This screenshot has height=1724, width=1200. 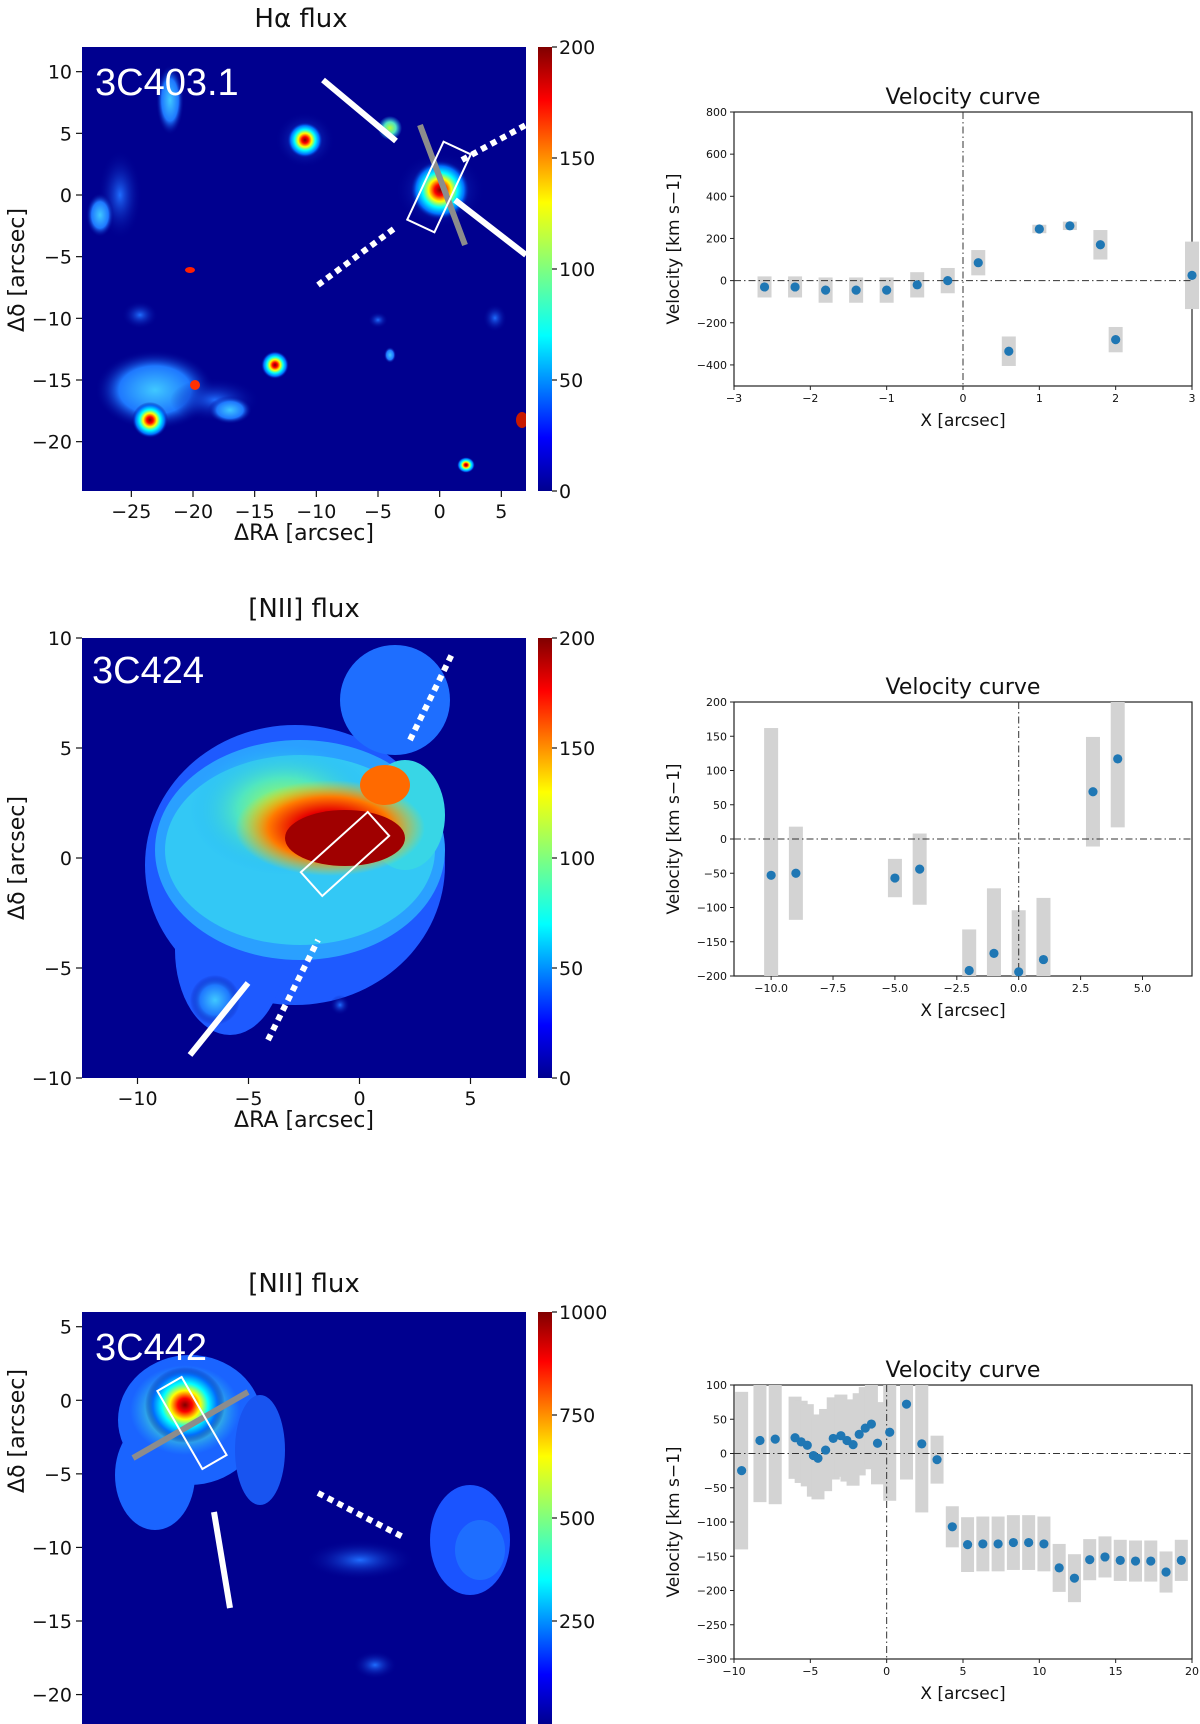 What do you see at coordinates (720, 1419) in the screenshot?
I see `y-tick-label: 50` at bounding box center [720, 1419].